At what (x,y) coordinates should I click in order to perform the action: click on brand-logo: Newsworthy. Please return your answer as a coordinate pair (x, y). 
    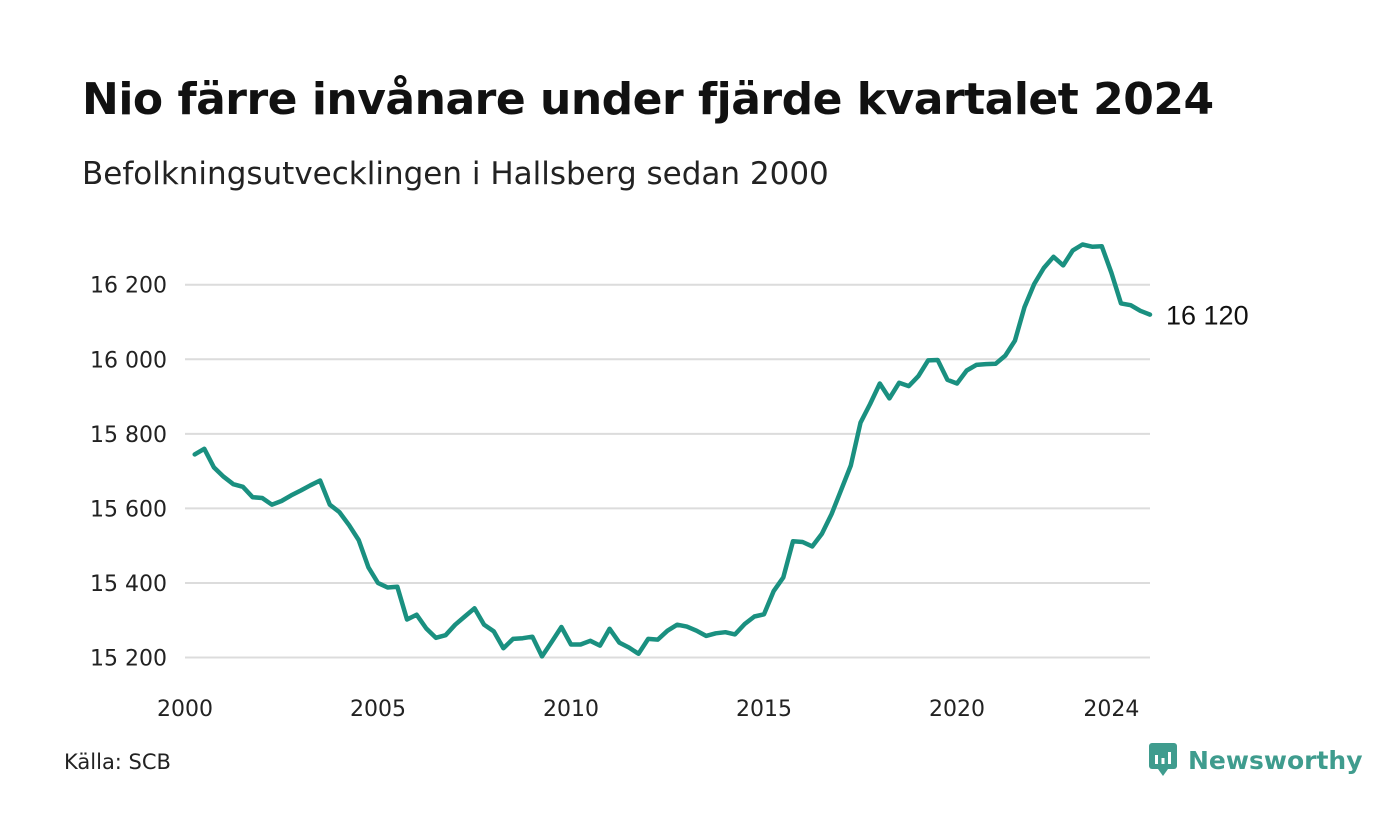
    Looking at the image, I should click on (1255, 760).